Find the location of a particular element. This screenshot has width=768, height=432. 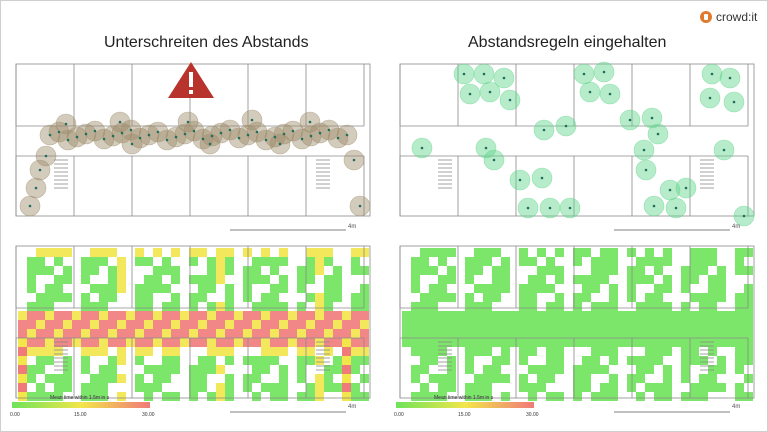

left-title: Unterschreiten des Abstands is located at coordinates (206, 42).